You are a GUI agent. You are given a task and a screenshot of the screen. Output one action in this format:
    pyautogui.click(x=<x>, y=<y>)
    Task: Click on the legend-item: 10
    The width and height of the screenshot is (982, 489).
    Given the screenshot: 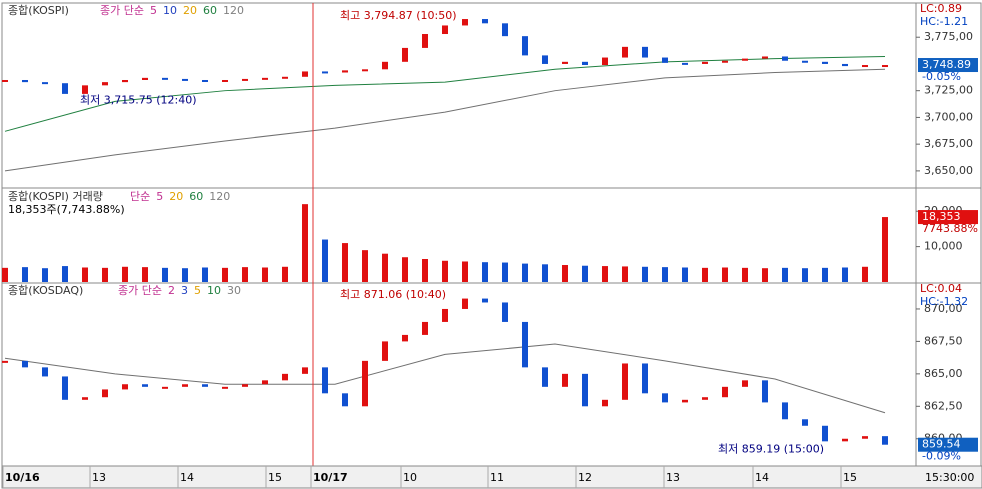 What is the action you would take?
    pyautogui.click(x=170, y=10)
    